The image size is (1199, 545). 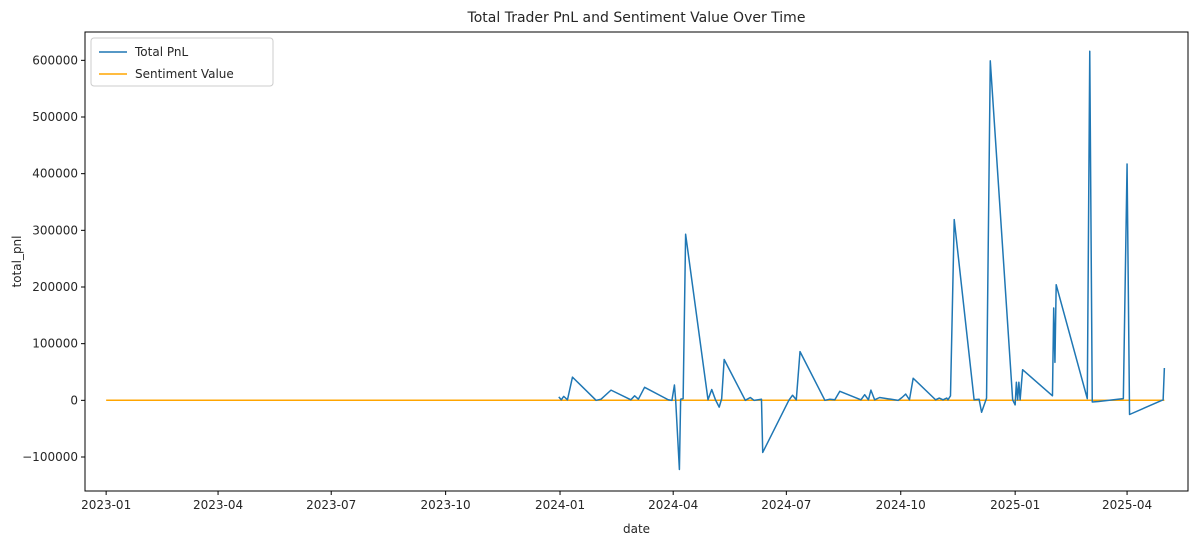 What do you see at coordinates (50, 457) in the screenshot?
I see `y-tick-label: −100000` at bounding box center [50, 457].